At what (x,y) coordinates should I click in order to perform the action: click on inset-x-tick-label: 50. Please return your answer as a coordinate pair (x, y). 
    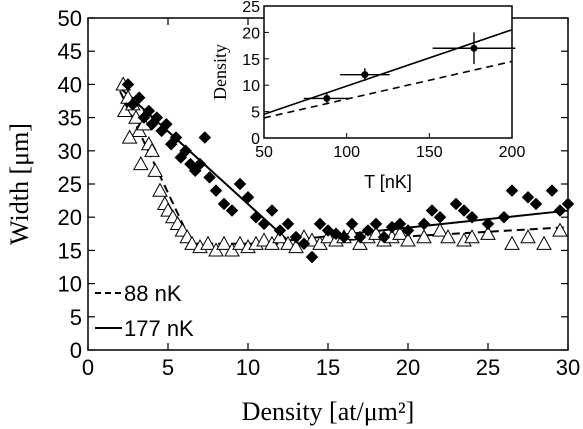
    Looking at the image, I should click on (264, 152).